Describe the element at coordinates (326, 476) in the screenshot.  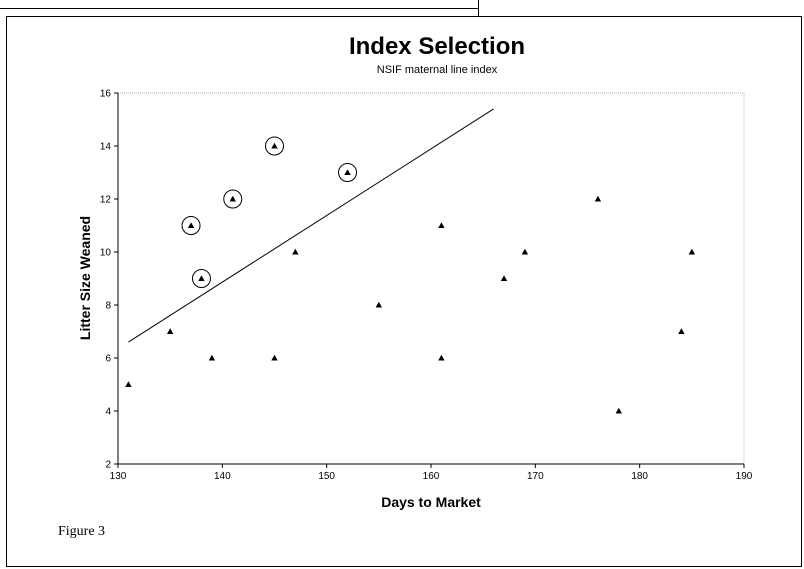
I see `x-tick-label: 150` at that location.